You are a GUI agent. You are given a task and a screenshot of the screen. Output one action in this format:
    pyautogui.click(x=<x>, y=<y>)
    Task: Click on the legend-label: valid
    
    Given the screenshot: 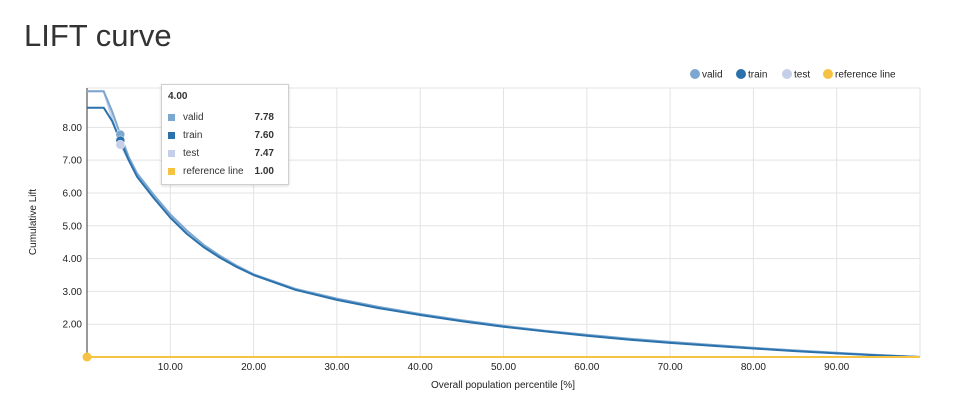 What is the action you would take?
    pyautogui.click(x=712, y=75)
    